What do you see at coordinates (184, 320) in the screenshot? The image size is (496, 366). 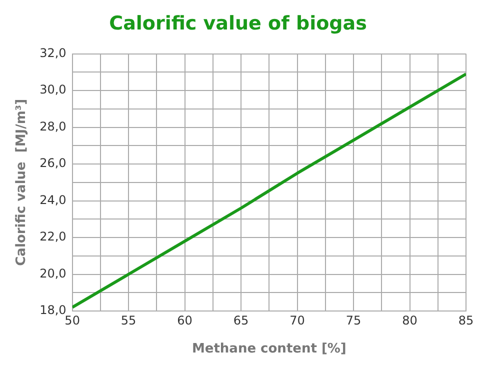 I see `x-tick-label: 60` at bounding box center [184, 320].